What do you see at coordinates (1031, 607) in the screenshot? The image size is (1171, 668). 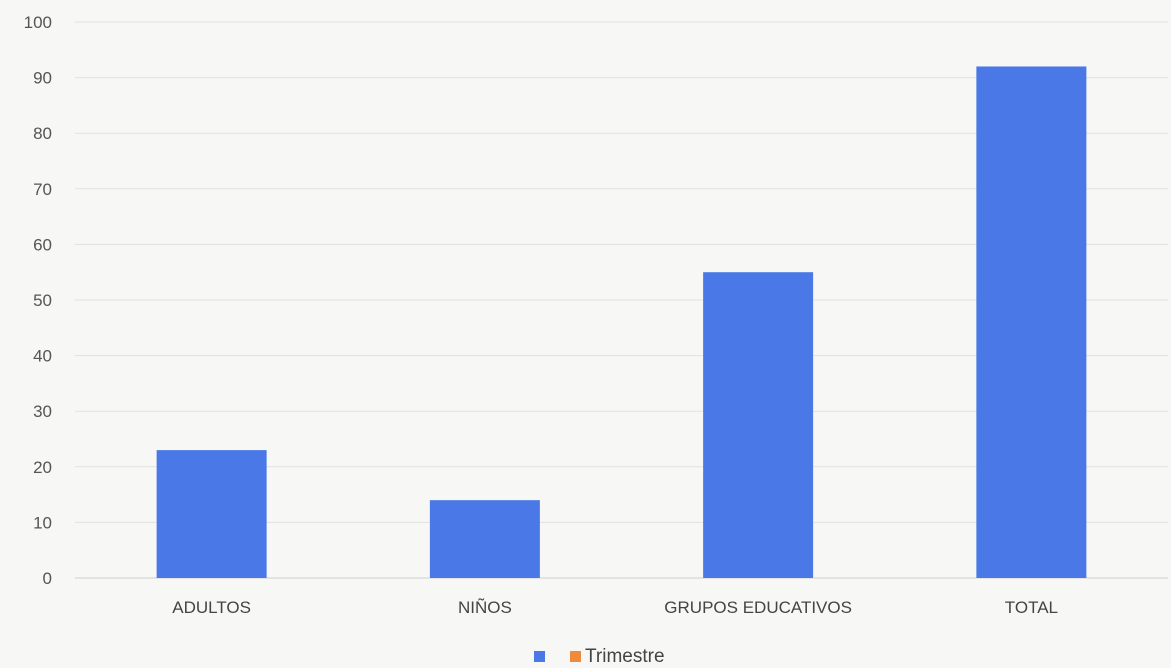 I see `x-category-label: TOTAL` at bounding box center [1031, 607].